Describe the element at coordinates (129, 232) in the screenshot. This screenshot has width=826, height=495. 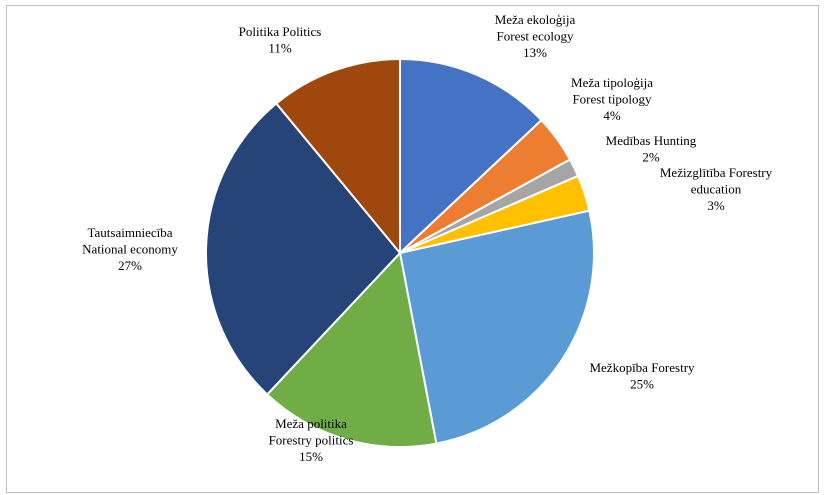
I see `pie-label-text: Tautsaimniecība` at that location.